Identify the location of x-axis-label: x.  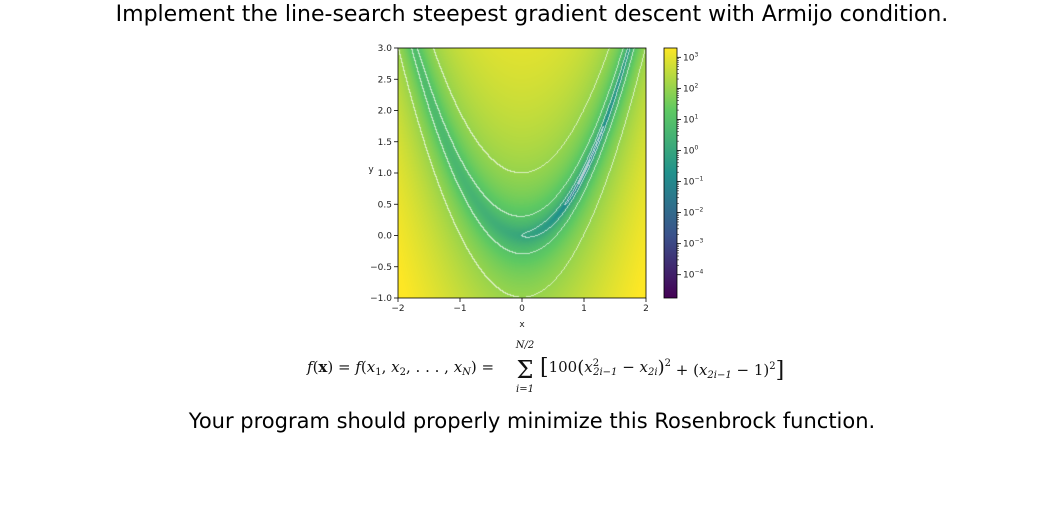
(522, 325).